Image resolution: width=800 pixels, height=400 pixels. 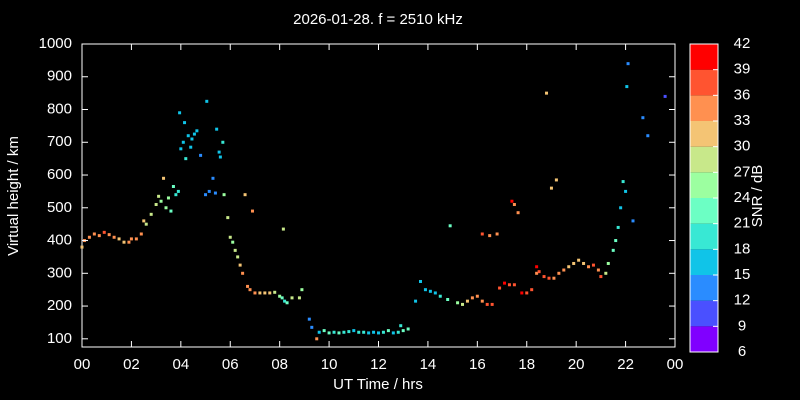 I want to click on y-tick-label: 400, so click(x=59, y=240).